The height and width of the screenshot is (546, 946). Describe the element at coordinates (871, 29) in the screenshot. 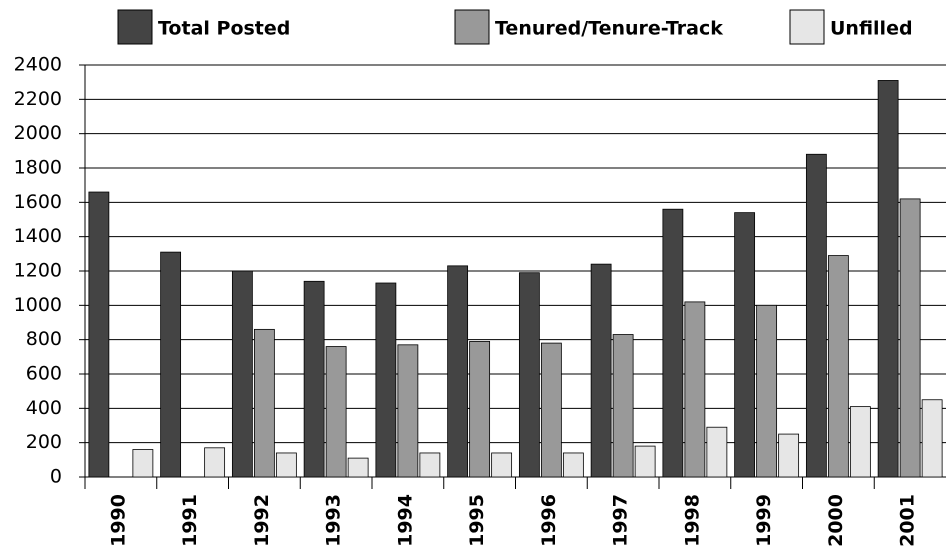

I see `legend-label: Unfilled` at that location.